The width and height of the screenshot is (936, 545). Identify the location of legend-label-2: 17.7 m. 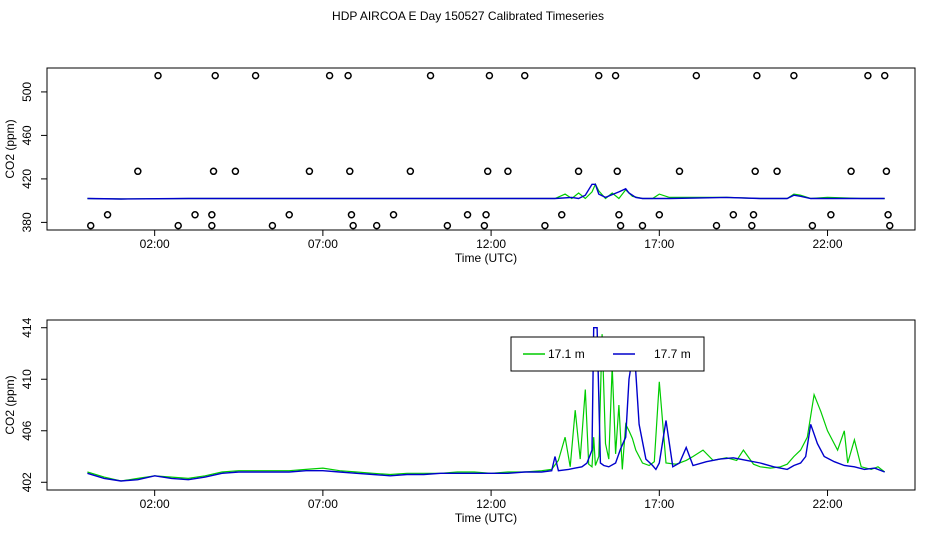
(672, 354).